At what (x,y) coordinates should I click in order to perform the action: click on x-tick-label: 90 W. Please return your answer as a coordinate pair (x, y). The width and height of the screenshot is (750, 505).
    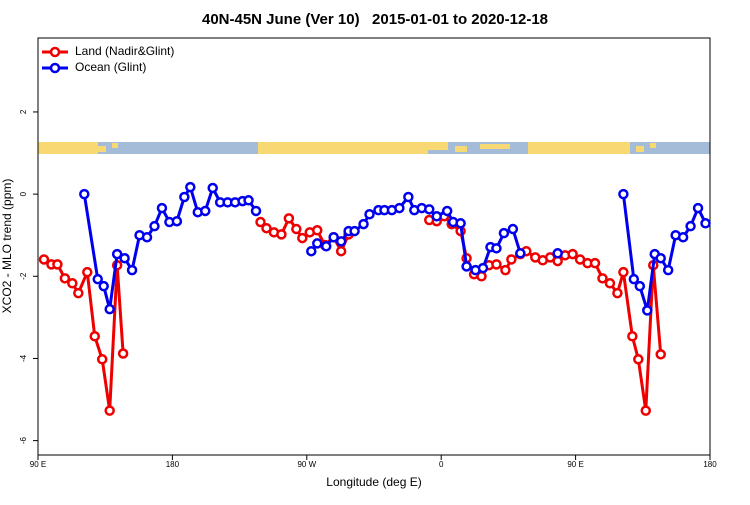
    Looking at the image, I should click on (306, 464).